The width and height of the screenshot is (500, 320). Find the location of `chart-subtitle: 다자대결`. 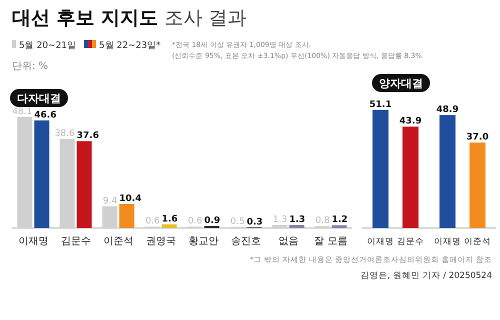

chart-subtitle: 다자대결 is located at coordinates (39, 98).